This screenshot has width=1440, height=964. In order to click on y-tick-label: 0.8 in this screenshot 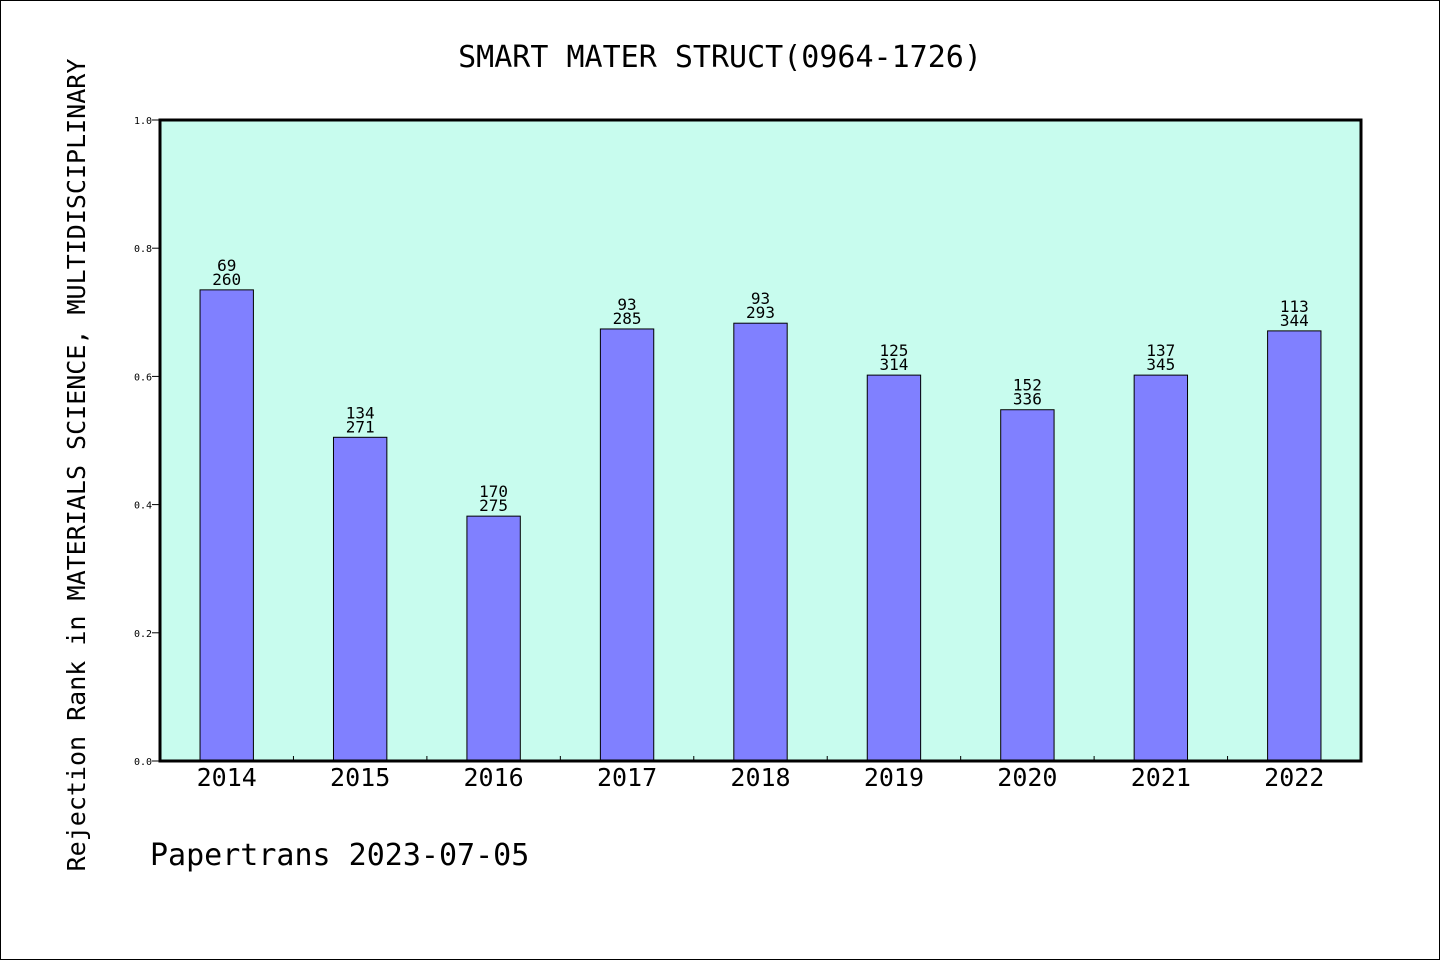, I will do `click(143, 249)`.